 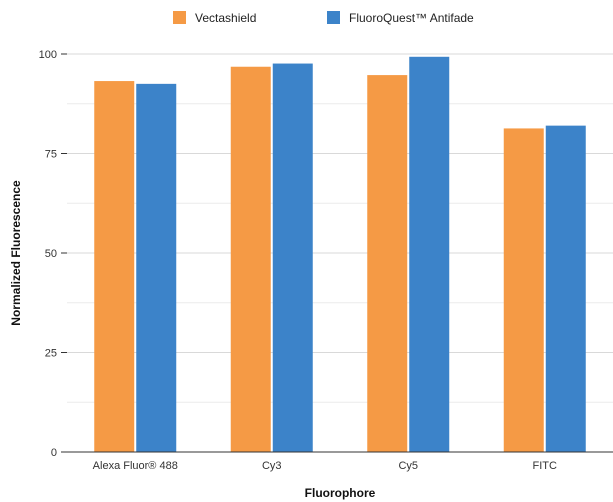 I want to click on x-tick-label: Cy5, so click(x=408, y=466).